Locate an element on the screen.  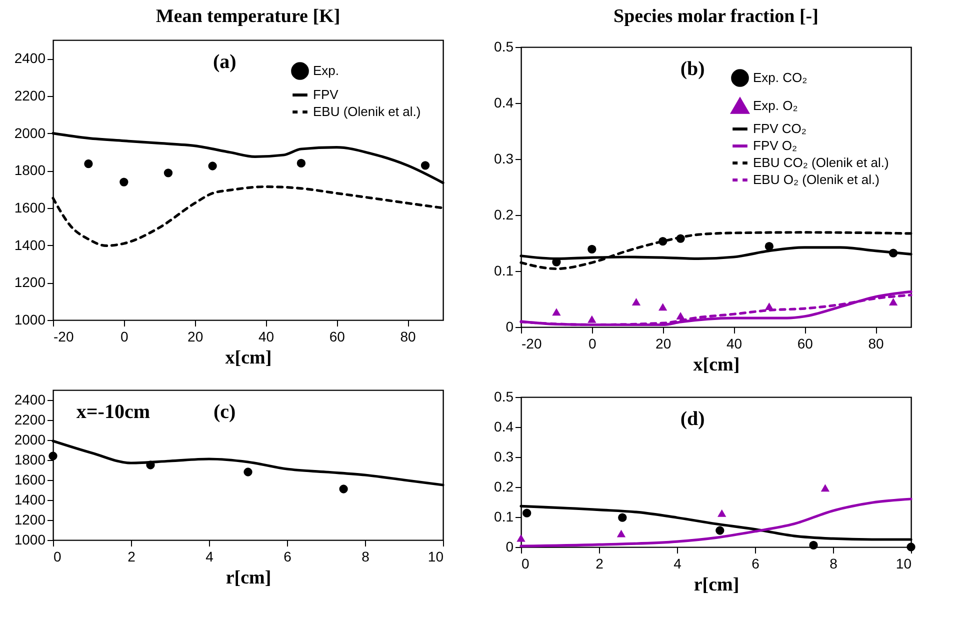
legend-label: Exp. is located at coordinates (326, 70).